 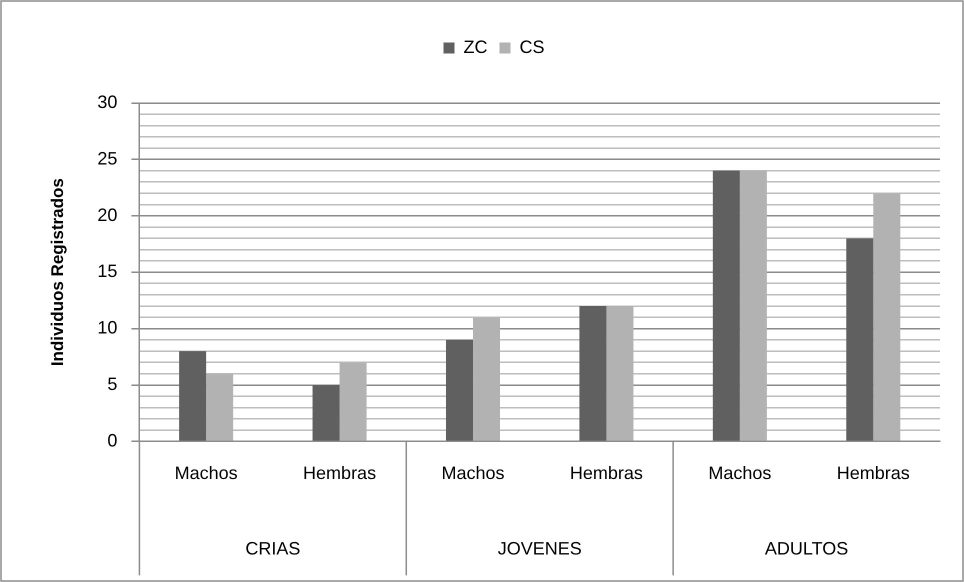 What do you see at coordinates (107, 158) in the screenshot?
I see `y-tick-label: 25` at bounding box center [107, 158].